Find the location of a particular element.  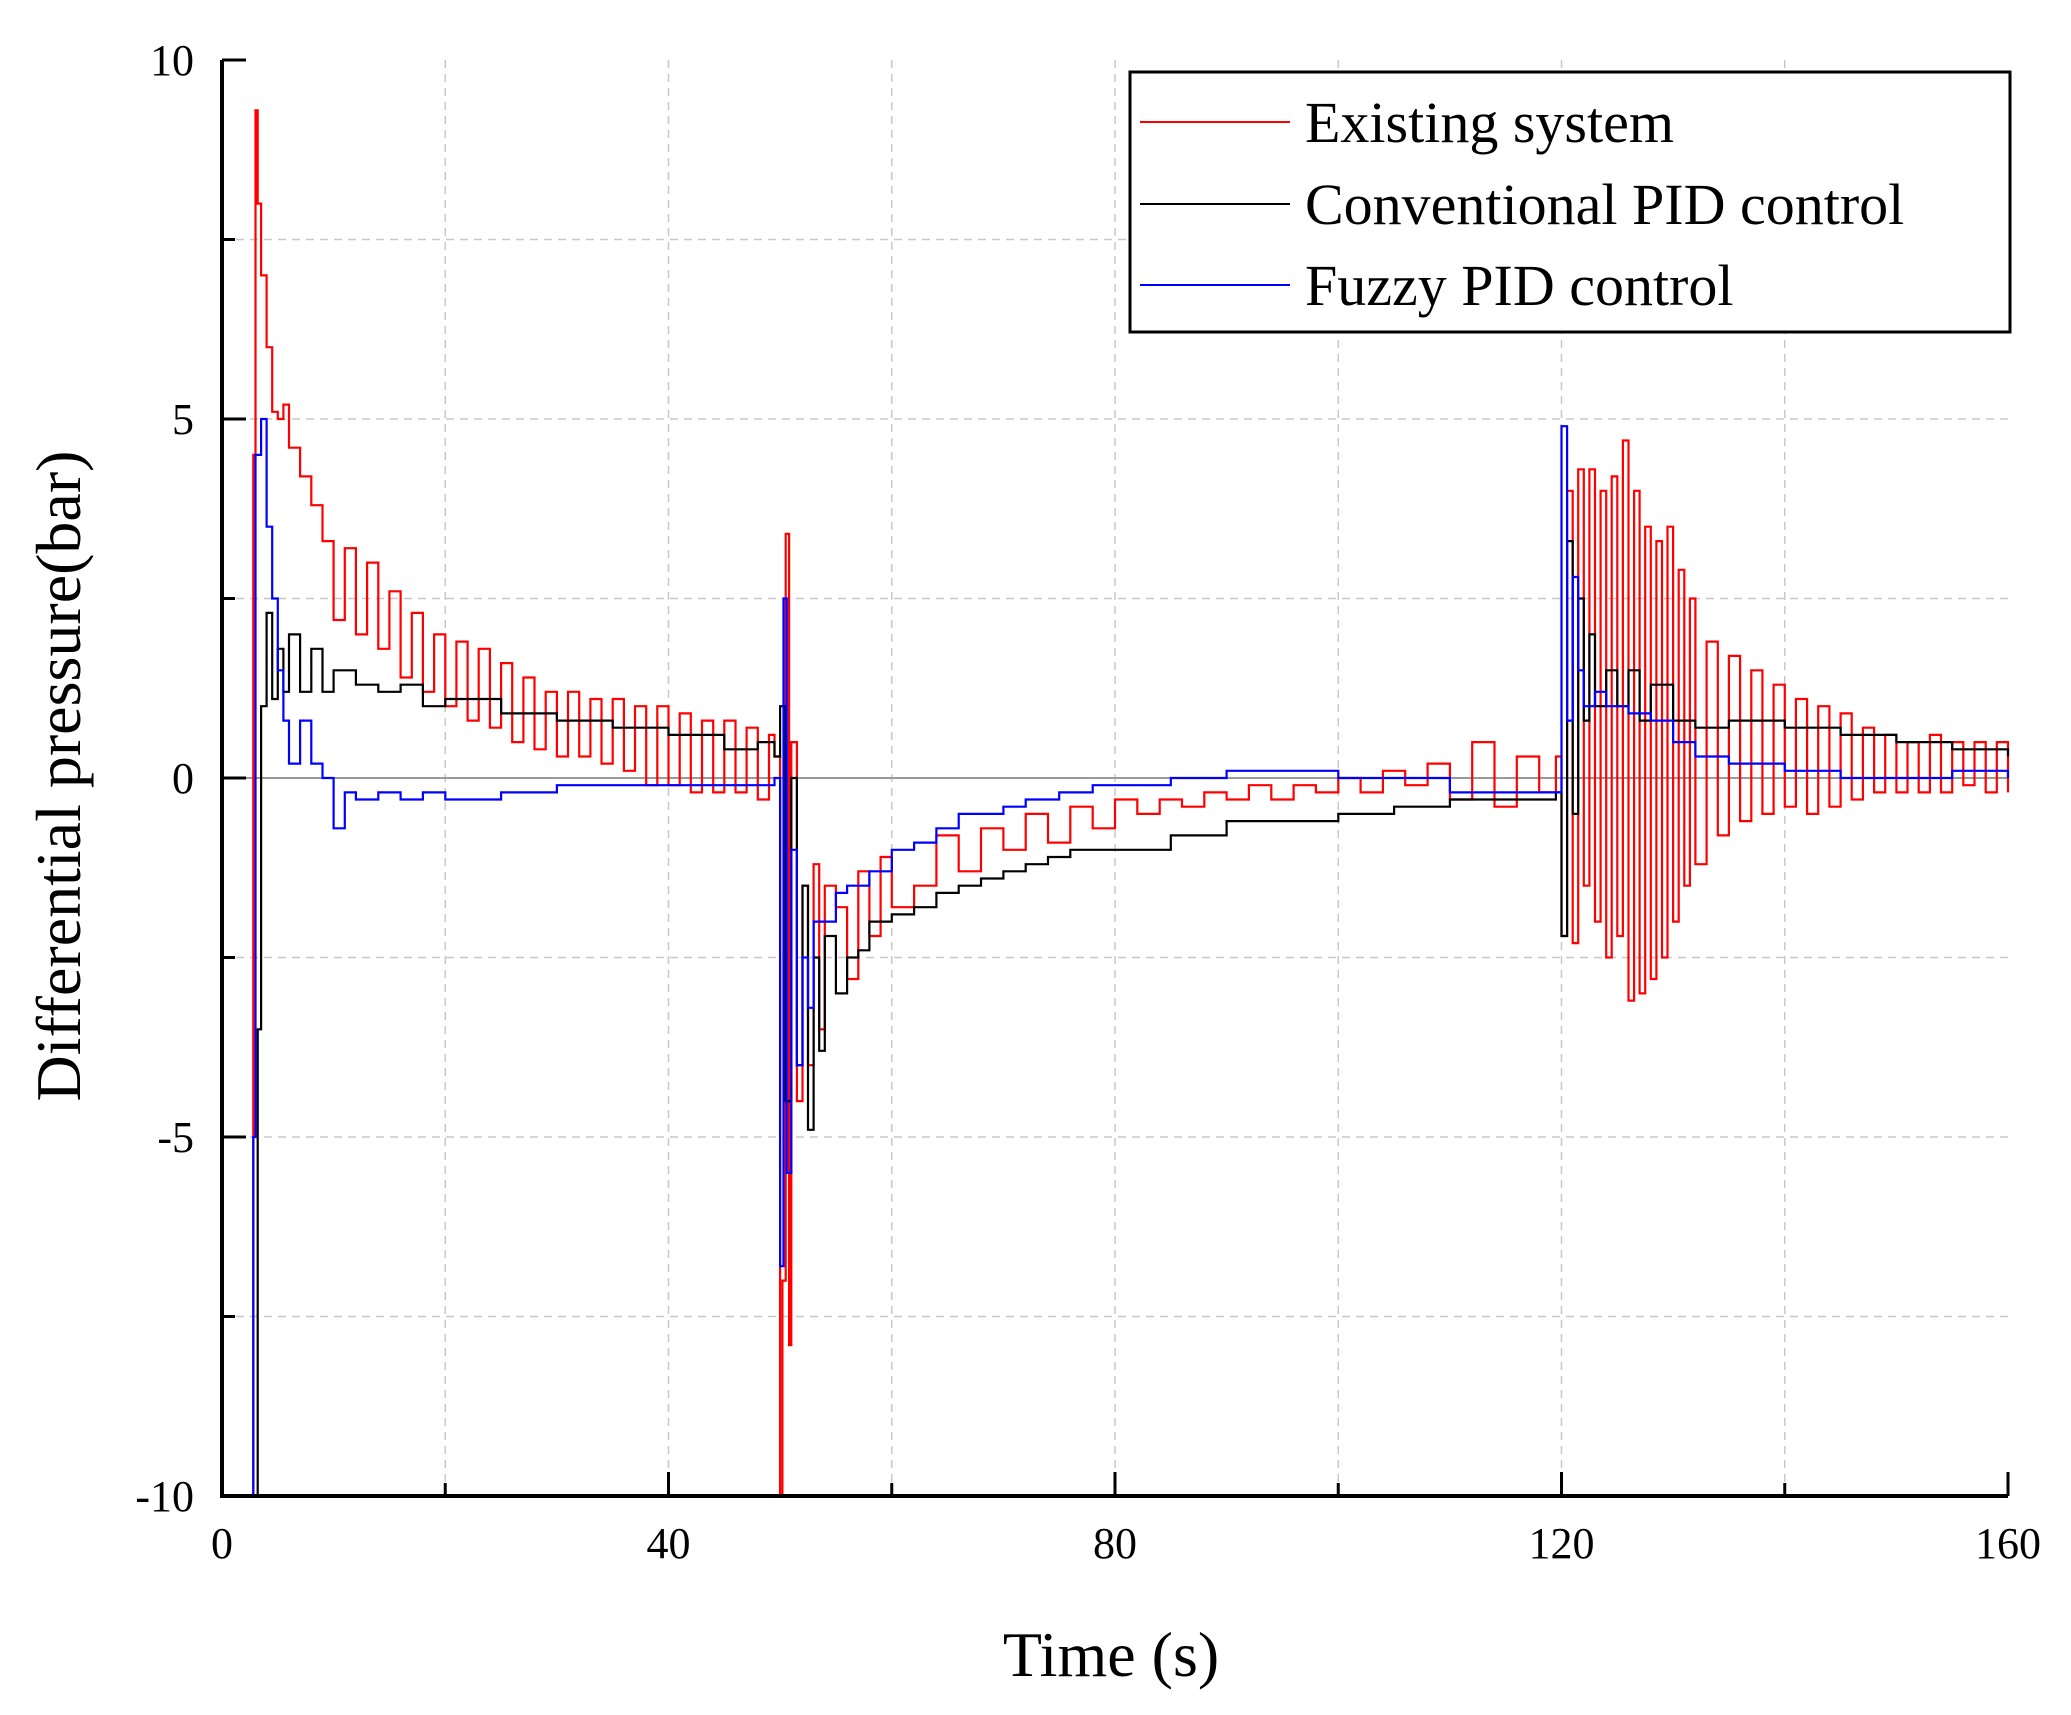

x-tick-label: 160 is located at coordinates (2008, 1543).